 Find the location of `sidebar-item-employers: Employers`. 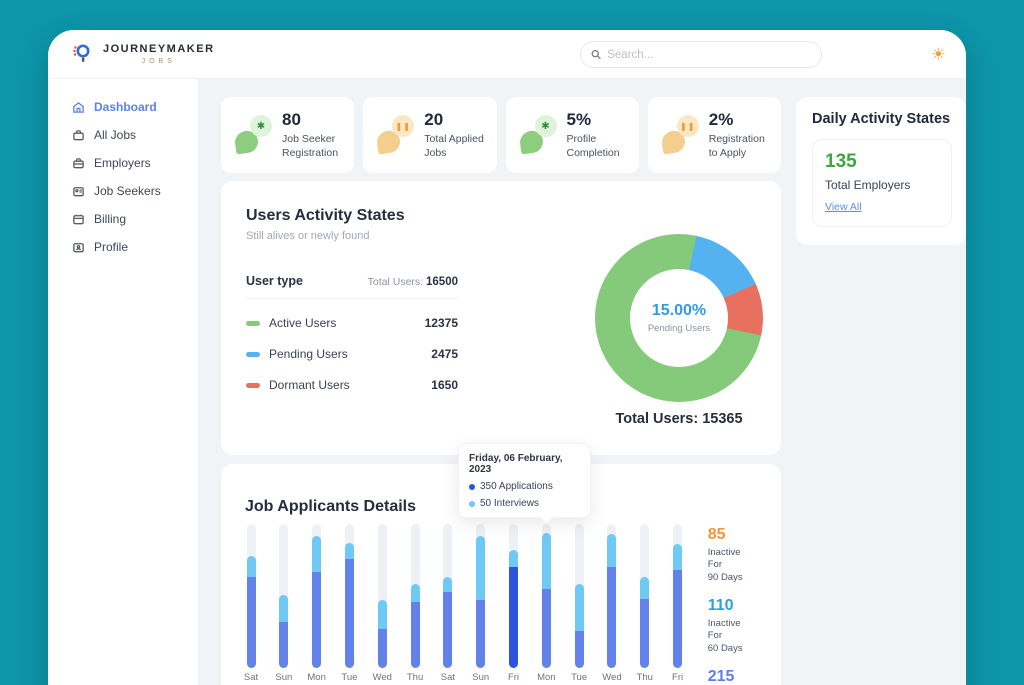

sidebar-item-employers: Employers is located at coordinates (123, 163).